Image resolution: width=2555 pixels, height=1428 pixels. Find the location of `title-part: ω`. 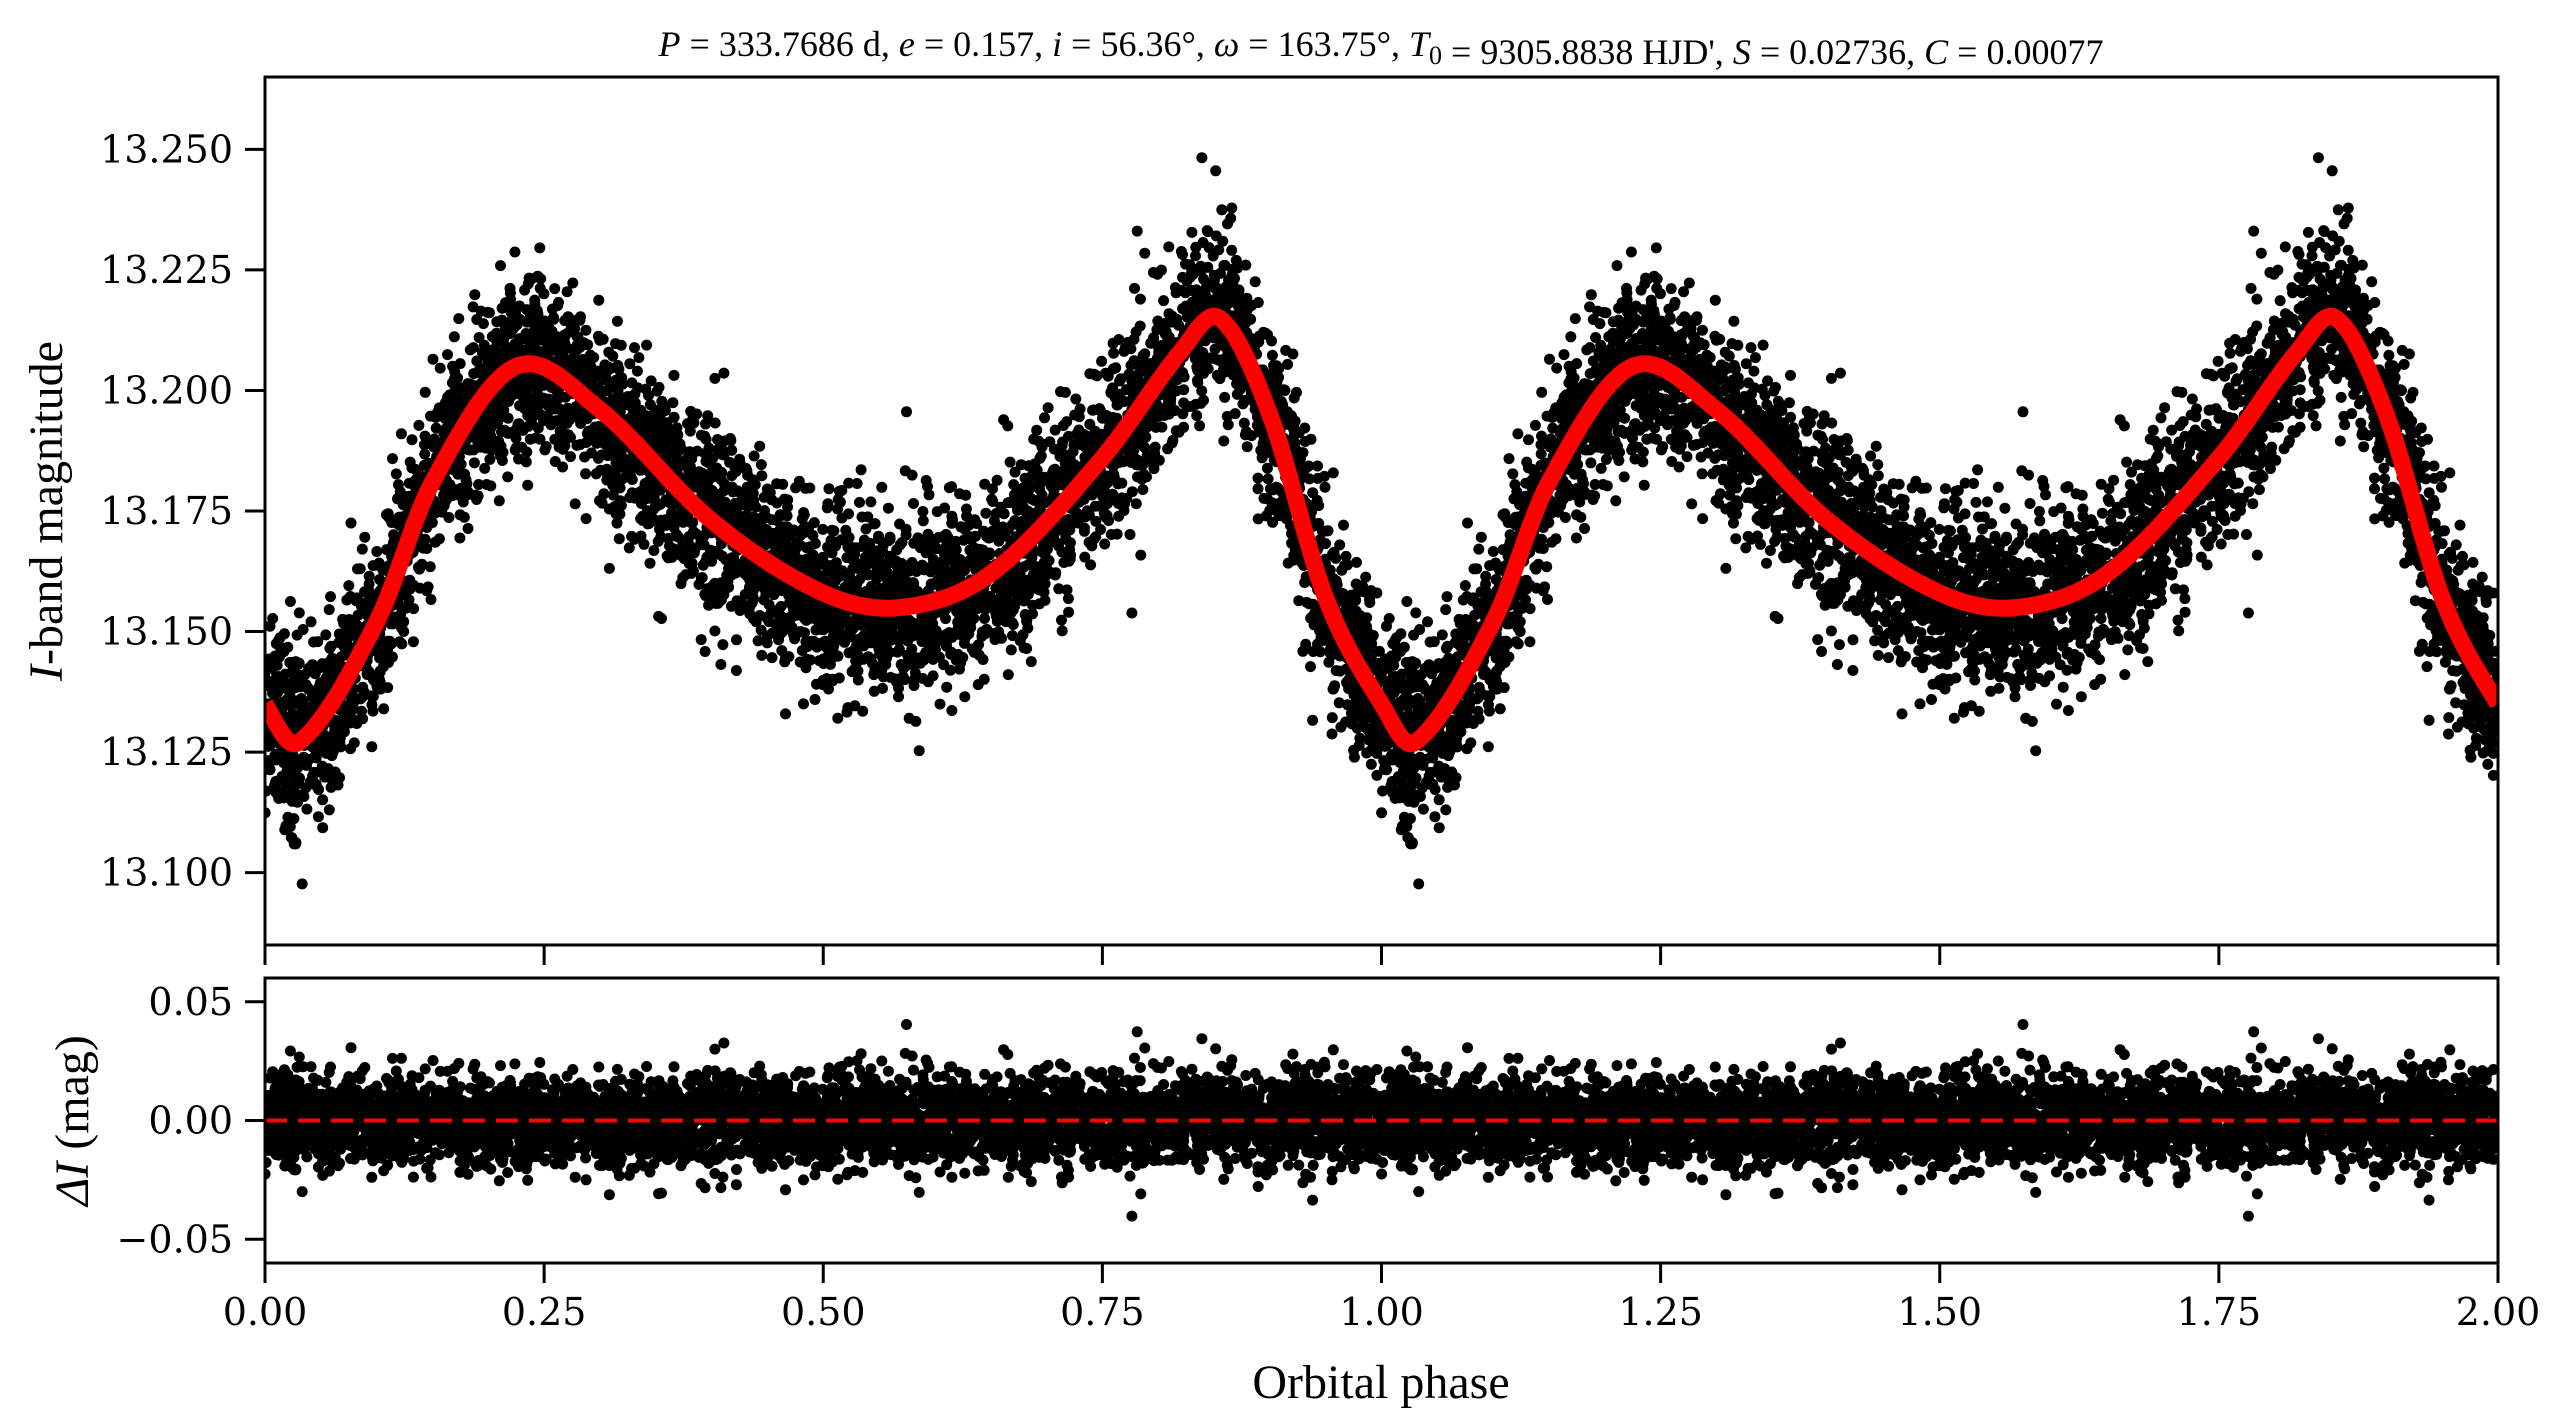

title-part: ω is located at coordinates (1226, 44).